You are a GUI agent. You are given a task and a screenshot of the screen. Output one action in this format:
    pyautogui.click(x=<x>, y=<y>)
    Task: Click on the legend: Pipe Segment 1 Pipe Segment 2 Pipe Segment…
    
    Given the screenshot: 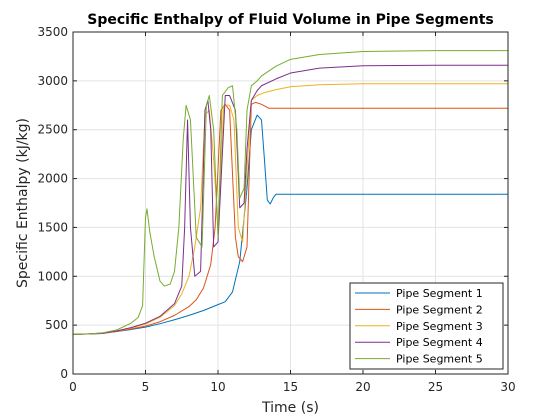 What is the action you would take?
    pyautogui.click(x=426, y=326)
    